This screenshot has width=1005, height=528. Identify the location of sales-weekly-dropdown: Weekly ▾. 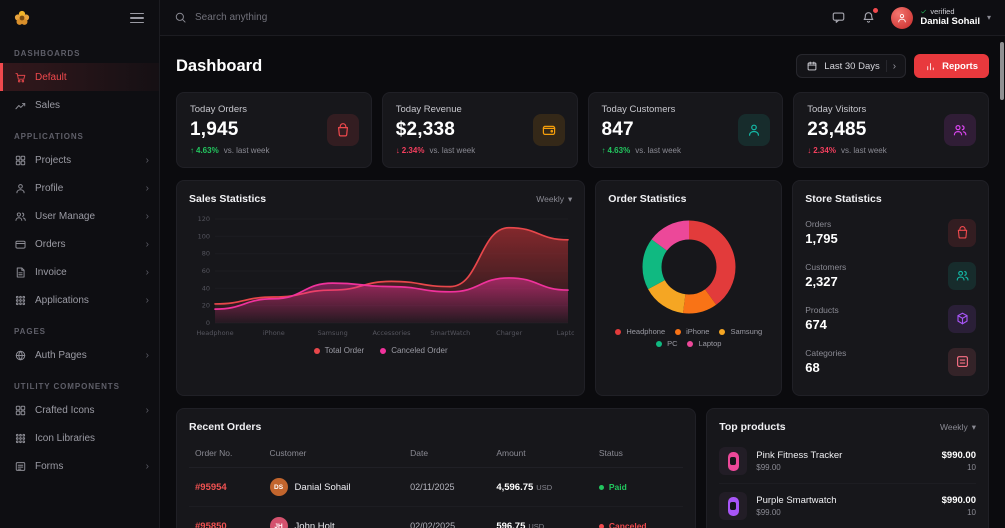
(554, 199).